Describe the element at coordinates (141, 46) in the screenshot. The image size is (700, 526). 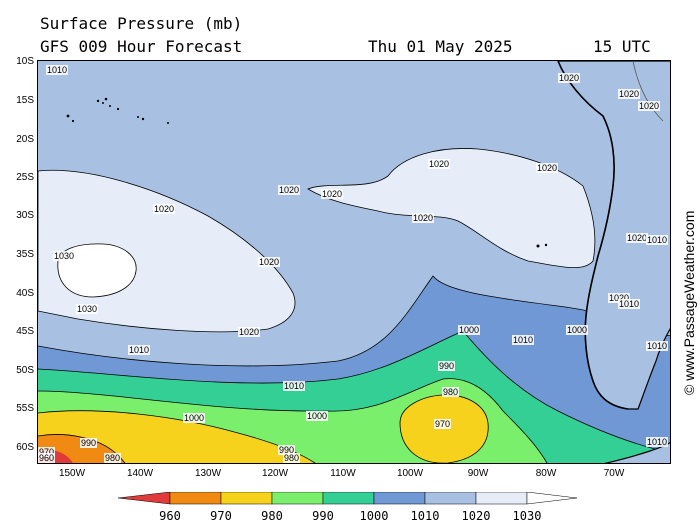
I see `forecast-subtitle: GFS 009 Hour Forecast` at that location.